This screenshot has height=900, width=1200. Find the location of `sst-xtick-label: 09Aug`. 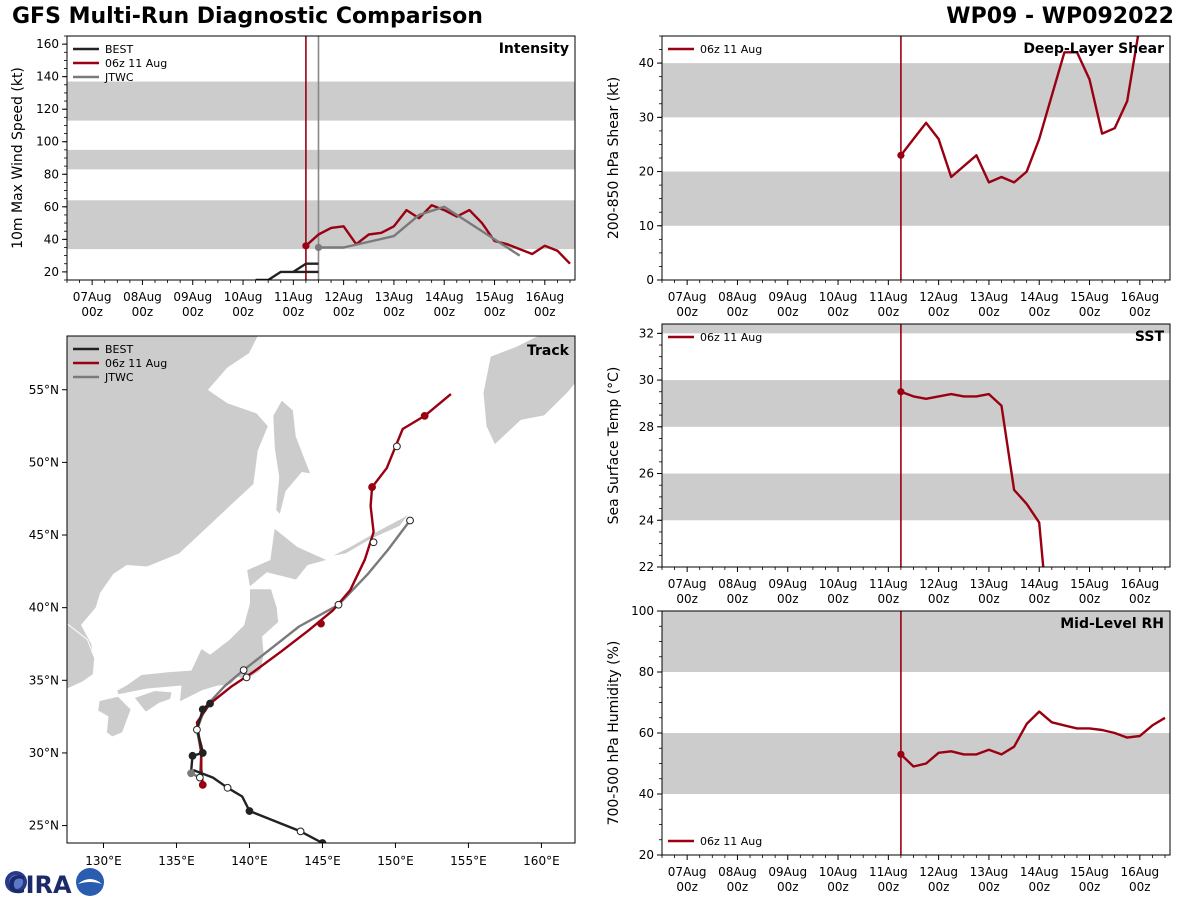

sst-xtick-label: 09Aug is located at coordinates (787, 584).